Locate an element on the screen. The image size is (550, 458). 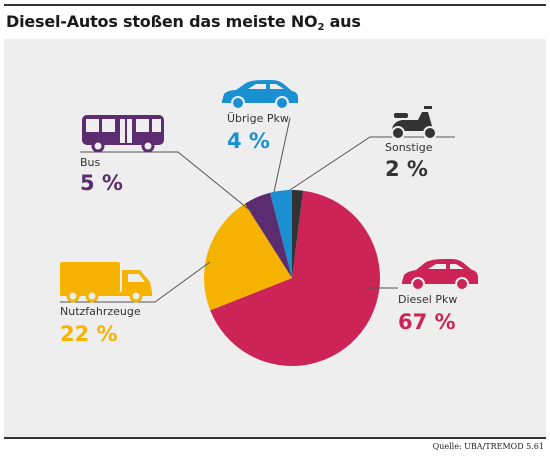
car-icon-diesel is located at coordinates (440, 275).